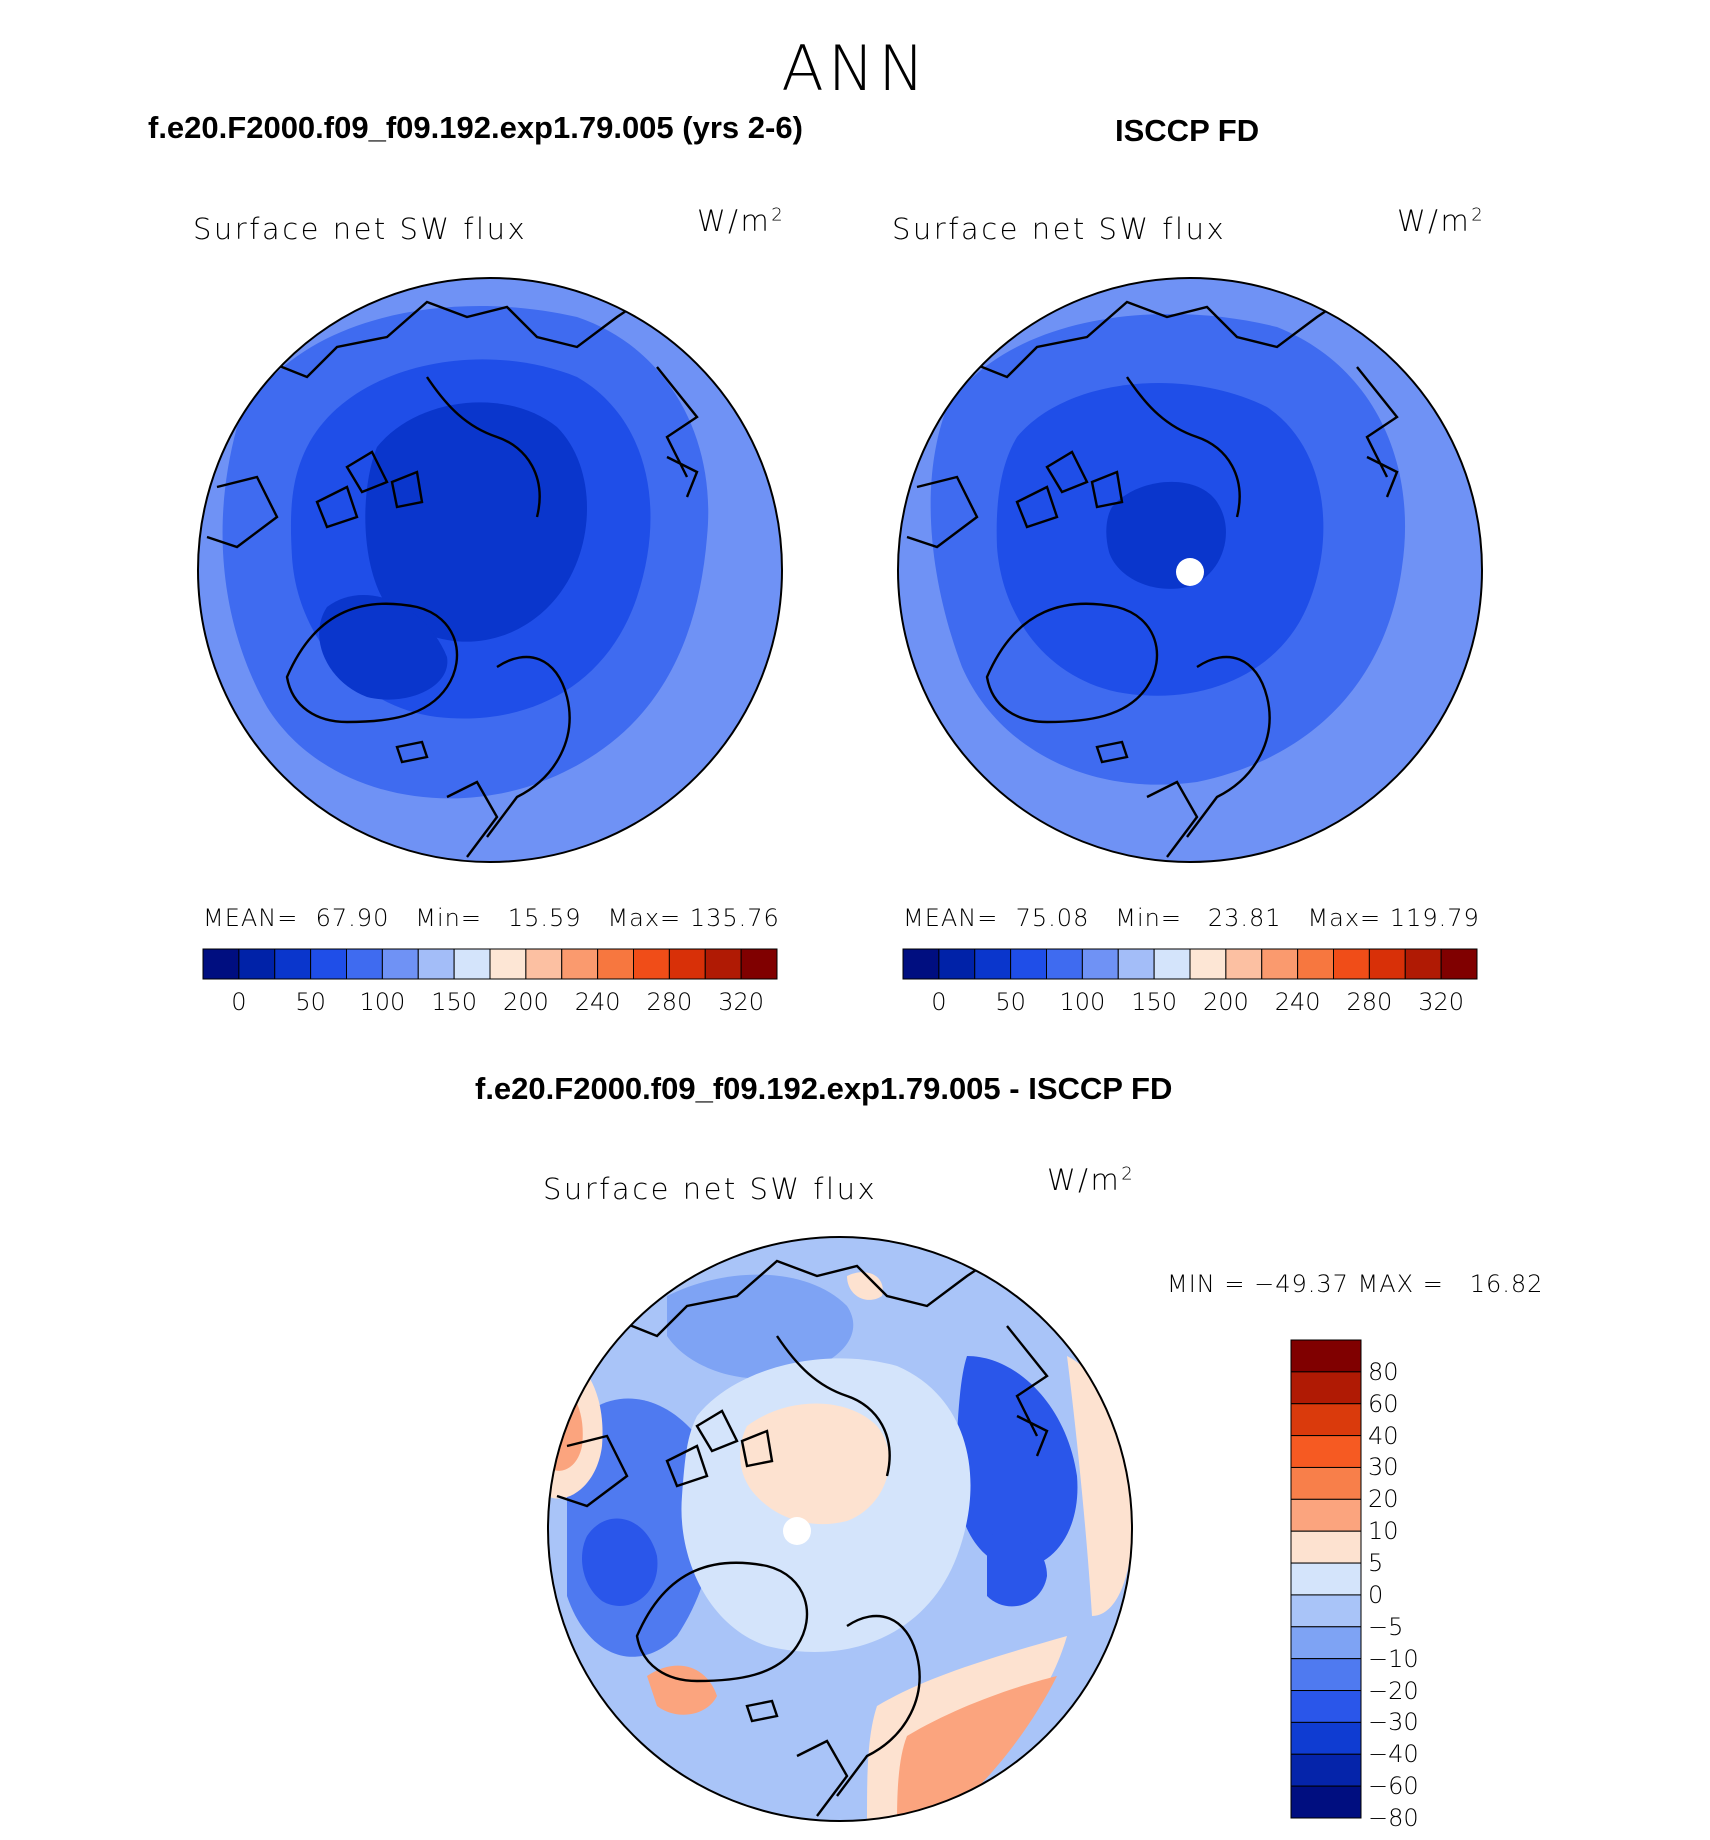  I want to click on diff-fill-pos, so click(815, 1464).